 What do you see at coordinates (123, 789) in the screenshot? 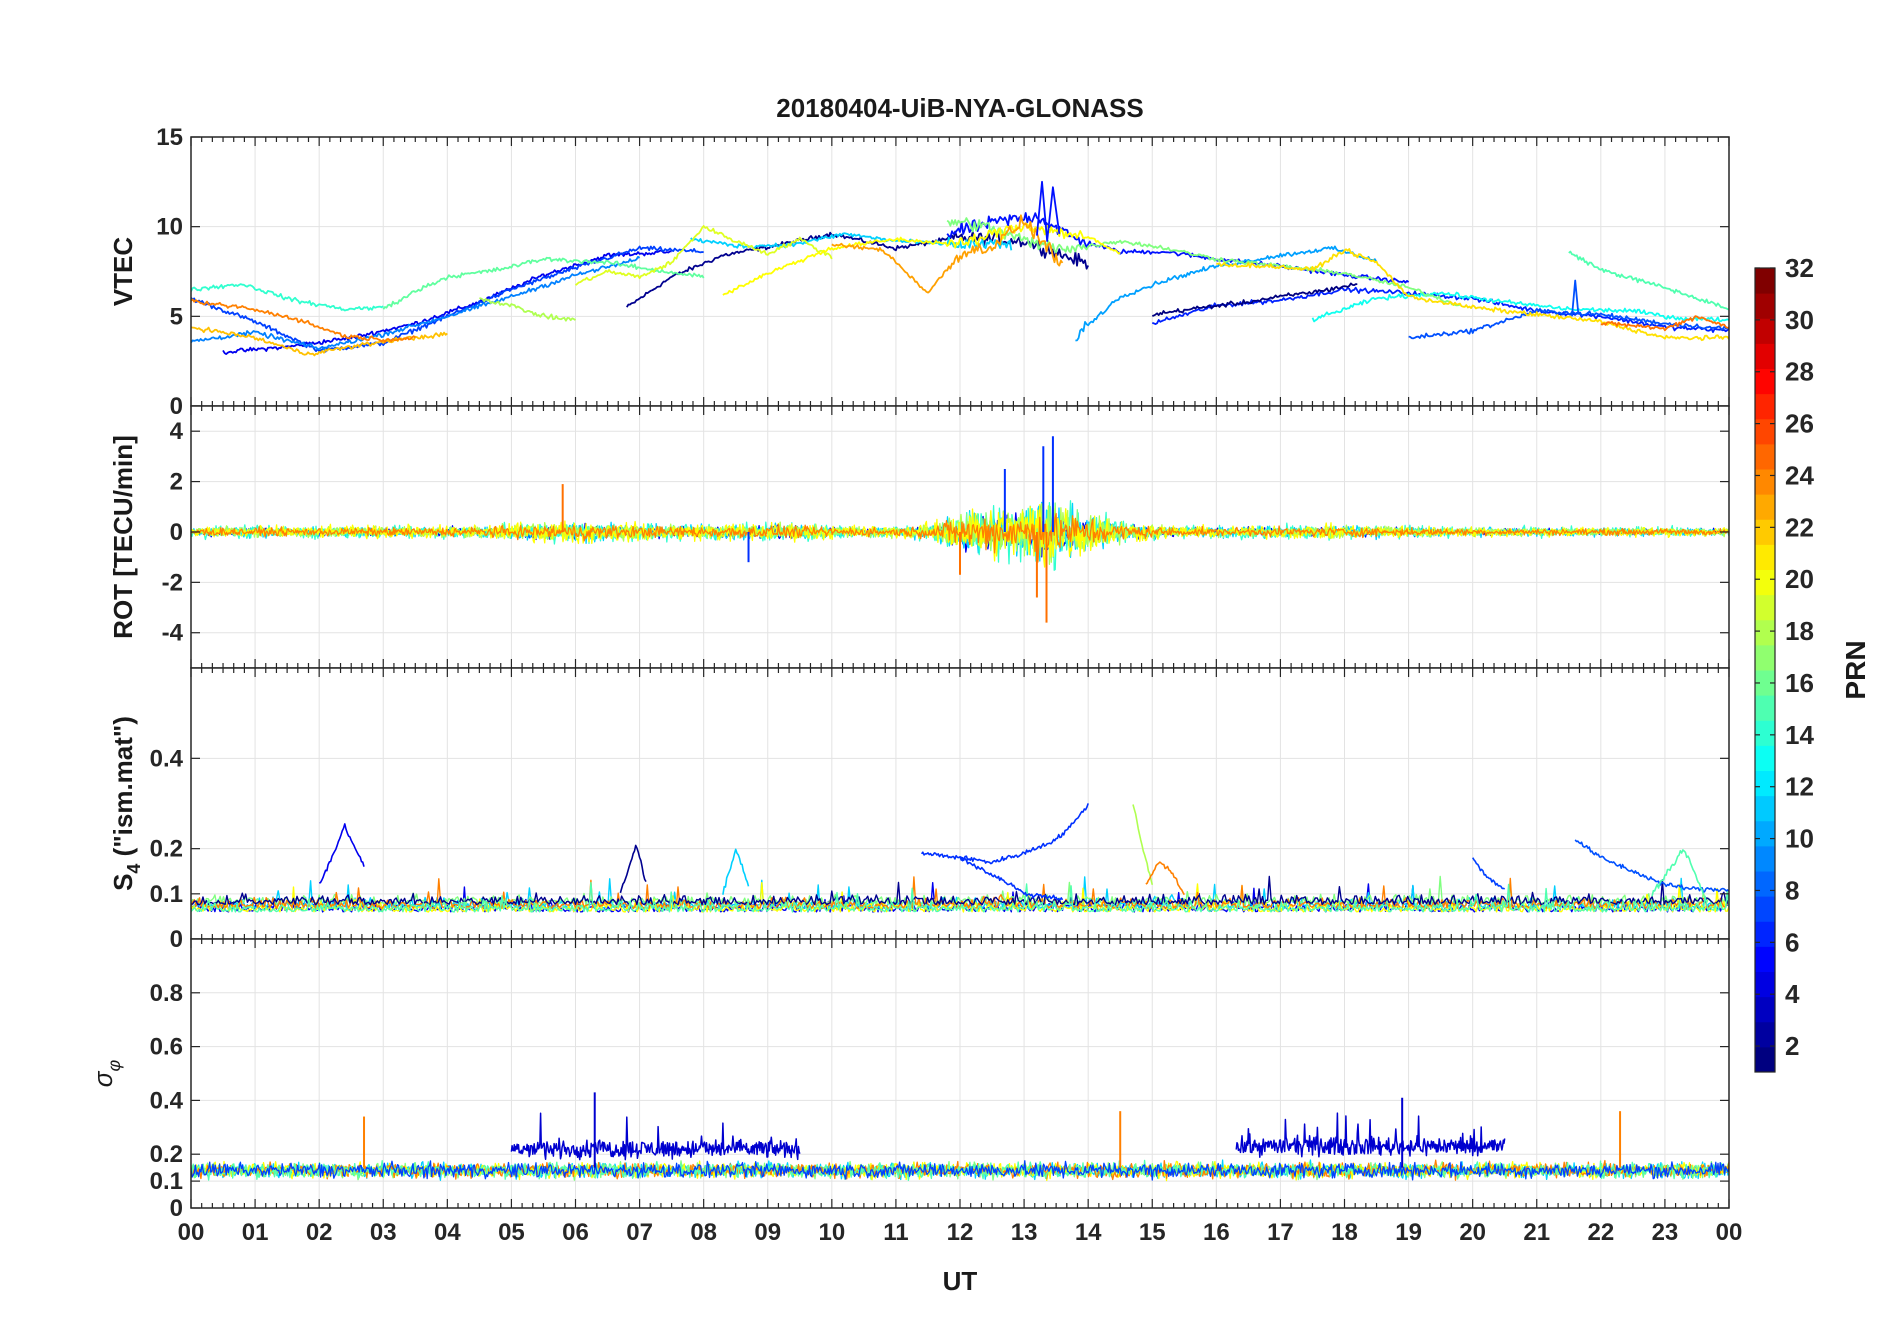
I see `y-label-rest: ("ism.mat")` at bounding box center [123, 789].